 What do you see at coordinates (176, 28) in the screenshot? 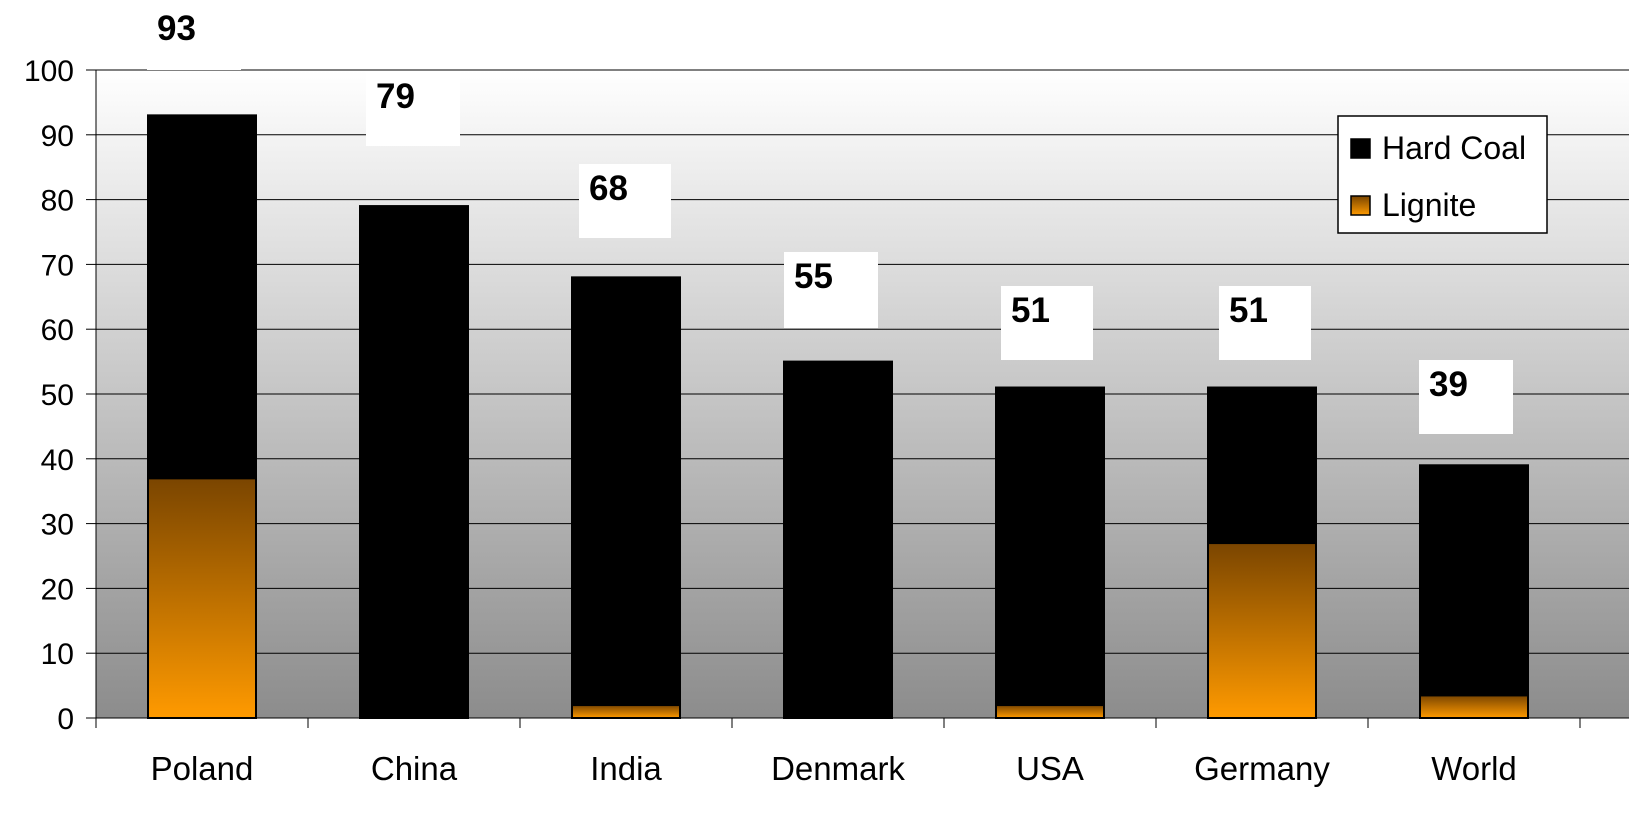
I see `total-label: 93` at bounding box center [176, 28].